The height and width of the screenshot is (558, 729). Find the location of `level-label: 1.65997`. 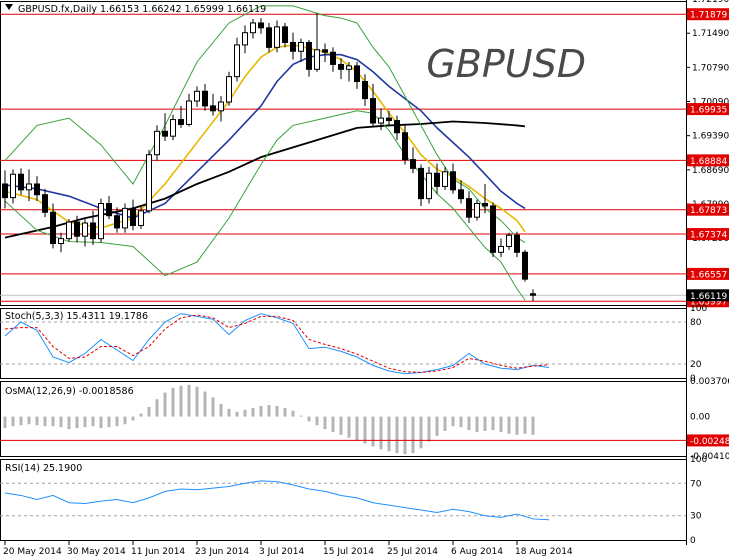

level-label: 1.65997 is located at coordinates (708, 303).